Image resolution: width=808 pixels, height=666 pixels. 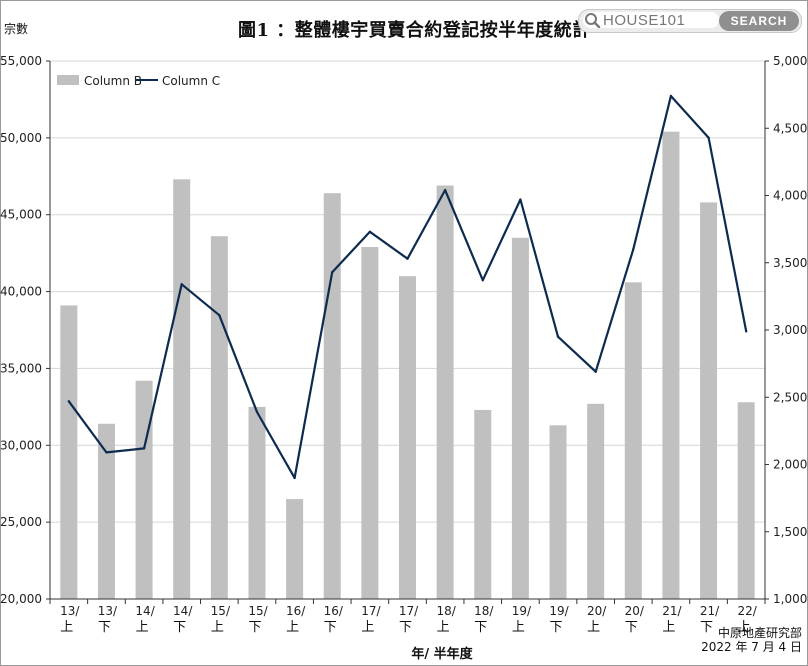 I want to click on search-widget: HOUSE101 SEARCH, so click(x=690, y=21).